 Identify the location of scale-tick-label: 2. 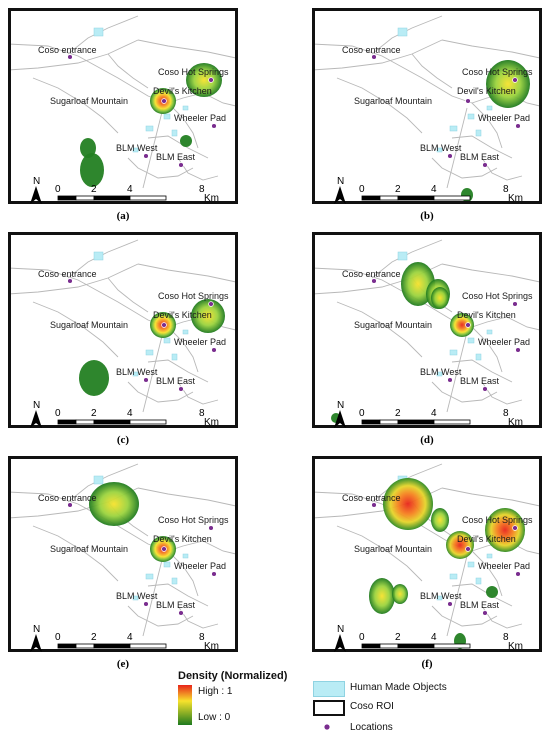
(398, 189).